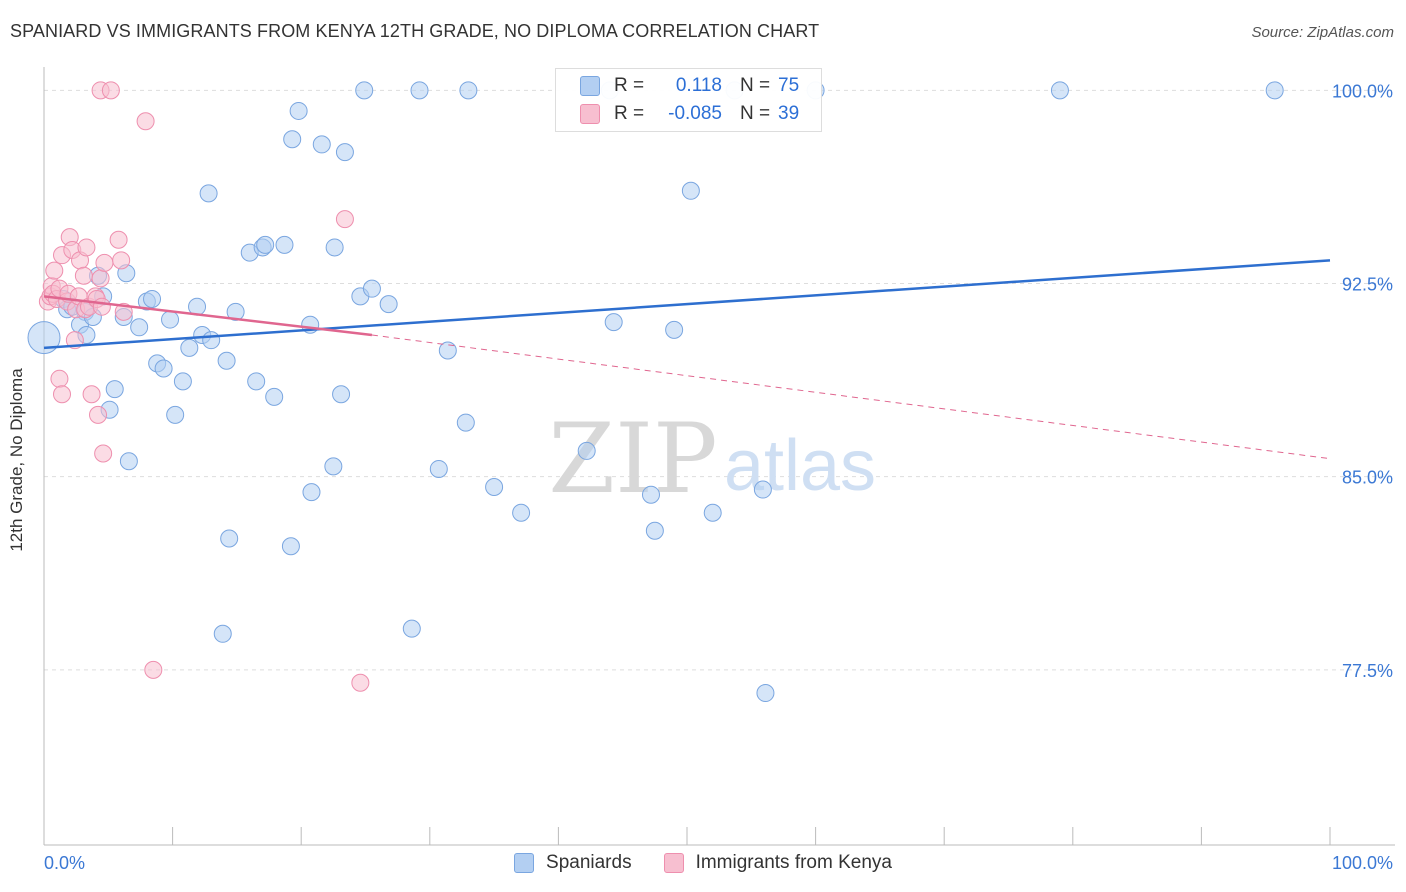 Image resolution: width=1406 pixels, height=892 pixels. What do you see at coordinates (789, 113) in the screenshot?
I see `n-value: 39` at bounding box center [789, 113].